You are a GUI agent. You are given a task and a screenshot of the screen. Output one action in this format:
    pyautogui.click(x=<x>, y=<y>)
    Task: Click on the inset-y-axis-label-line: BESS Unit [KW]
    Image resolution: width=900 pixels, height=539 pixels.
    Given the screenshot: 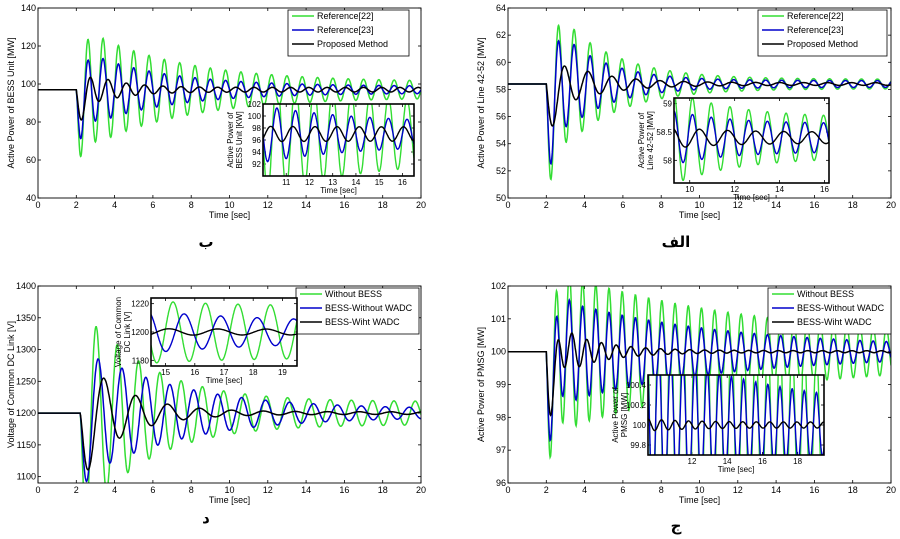 What is the action you would take?
    pyautogui.click(x=239, y=139)
    